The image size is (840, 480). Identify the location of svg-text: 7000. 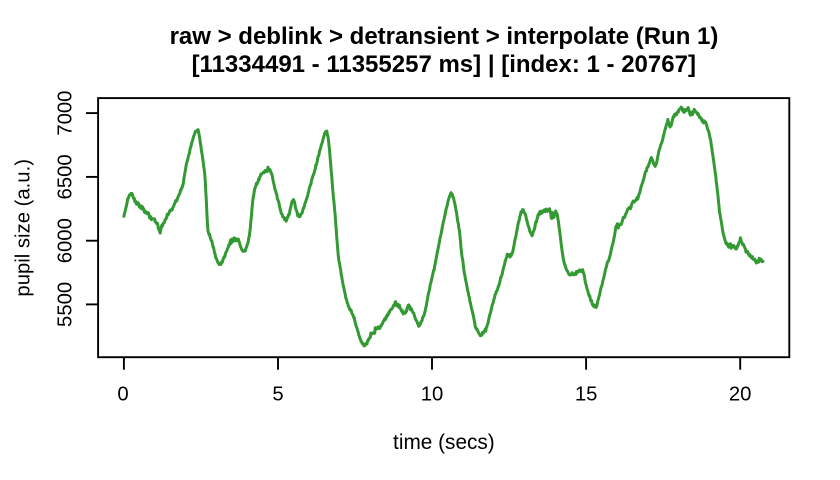
(66, 113).